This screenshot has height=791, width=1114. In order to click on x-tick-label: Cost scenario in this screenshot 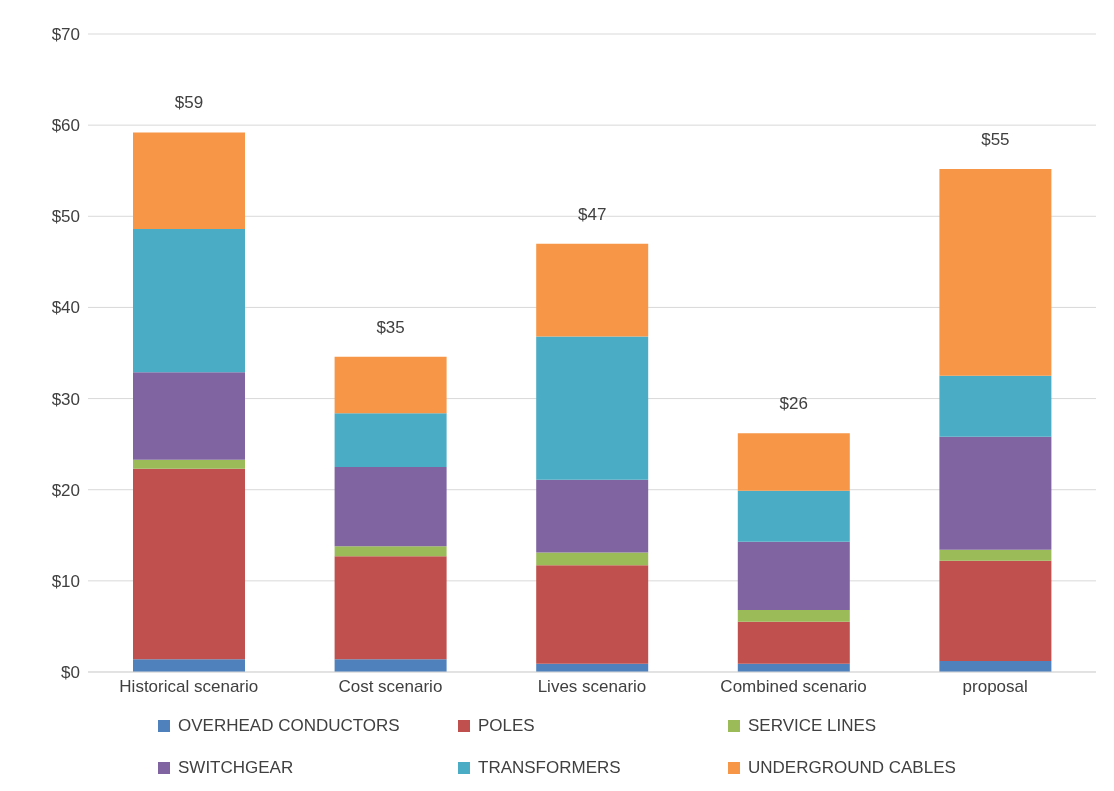, I will do `click(390, 687)`.